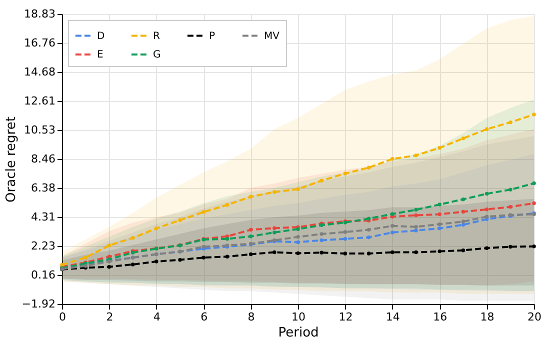 This screenshot has width=550, height=345. What do you see at coordinates (212, 36) in the screenshot?
I see `legend-label: P` at bounding box center [212, 36].